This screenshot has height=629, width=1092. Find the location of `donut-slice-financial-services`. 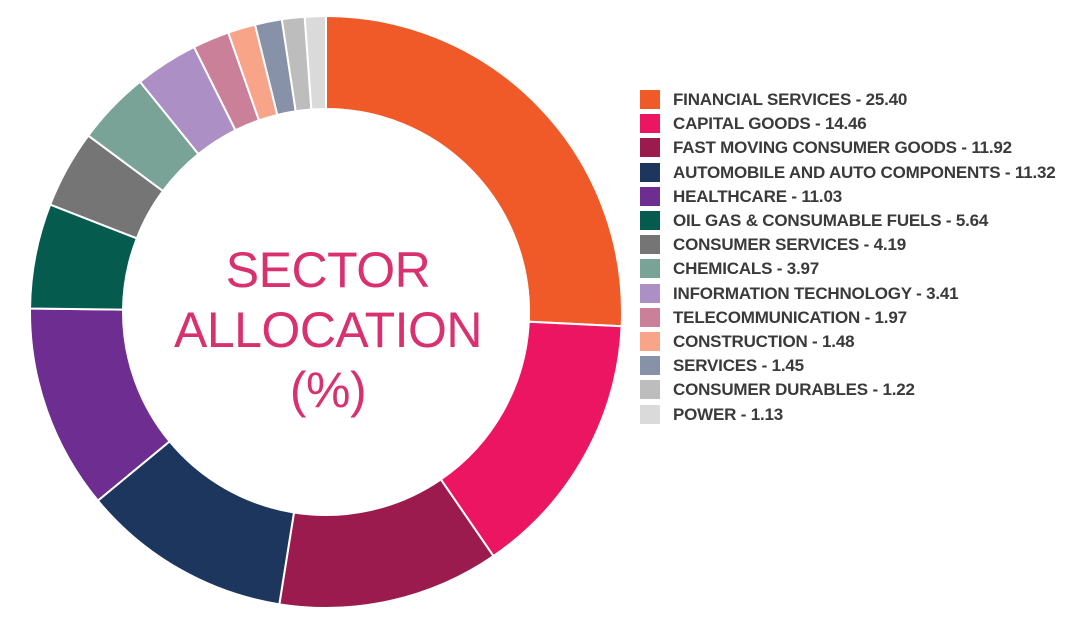

donut-slice-financial-services is located at coordinates (474, 171).